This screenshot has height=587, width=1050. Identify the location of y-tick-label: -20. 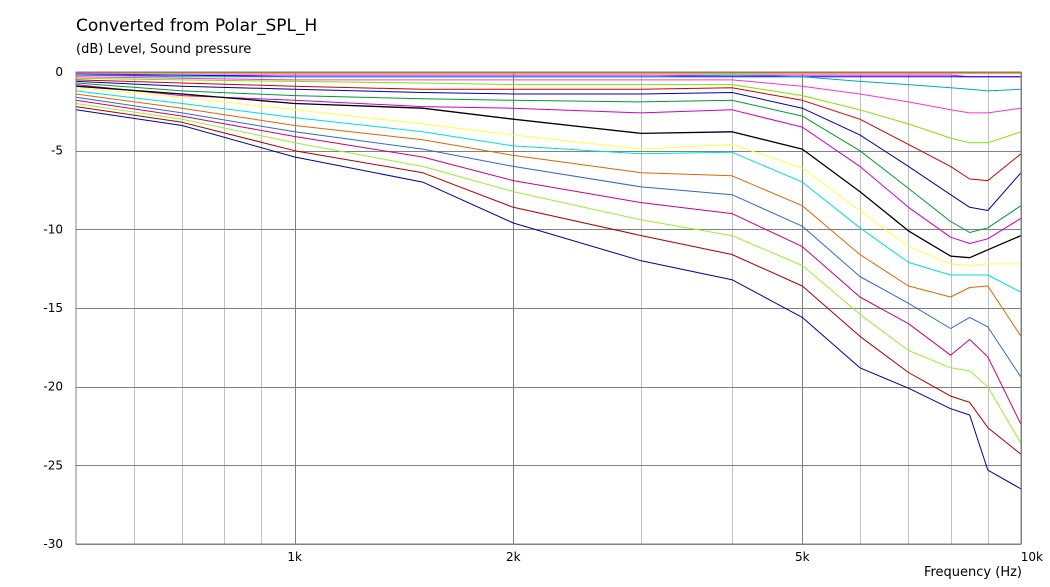
(53, 387).